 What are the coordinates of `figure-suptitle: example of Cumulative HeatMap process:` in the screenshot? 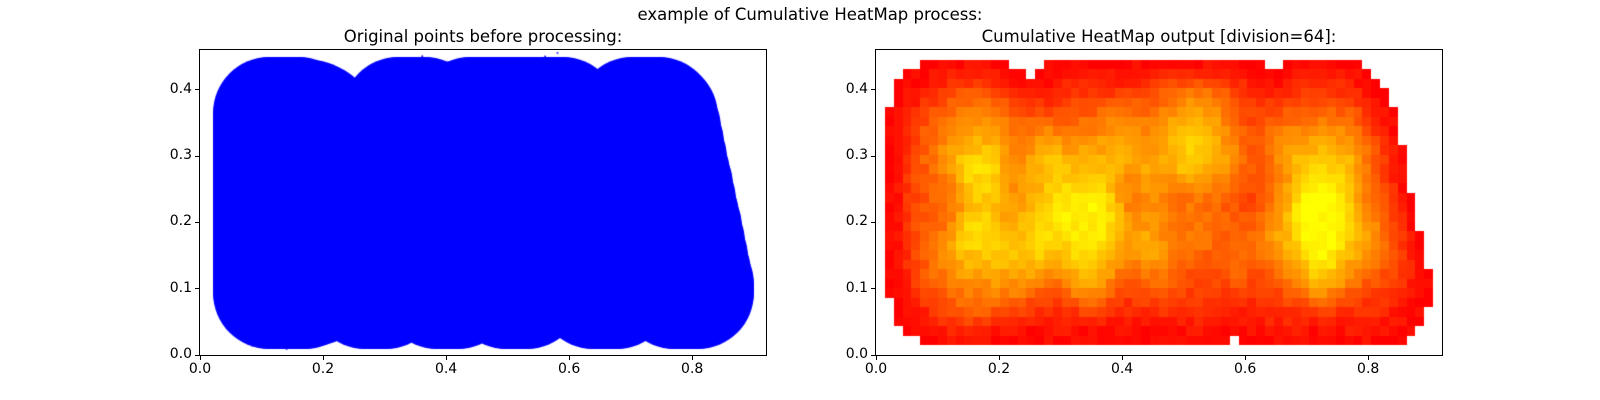 It's located at (810, 14).